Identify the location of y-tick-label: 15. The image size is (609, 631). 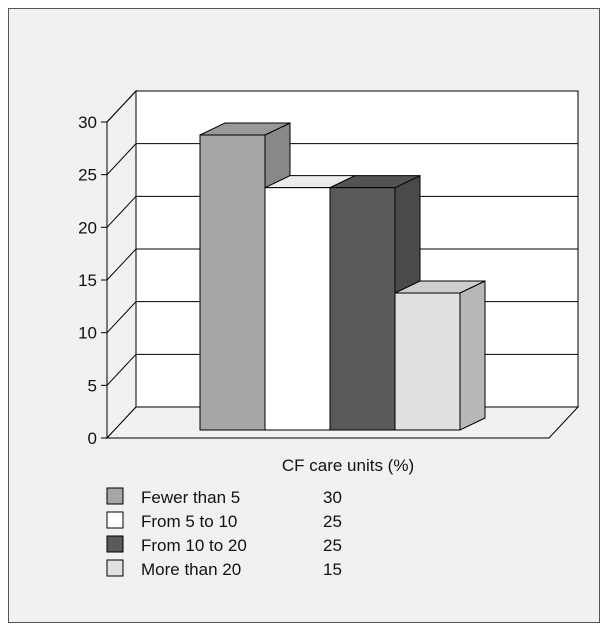
(87, 280).